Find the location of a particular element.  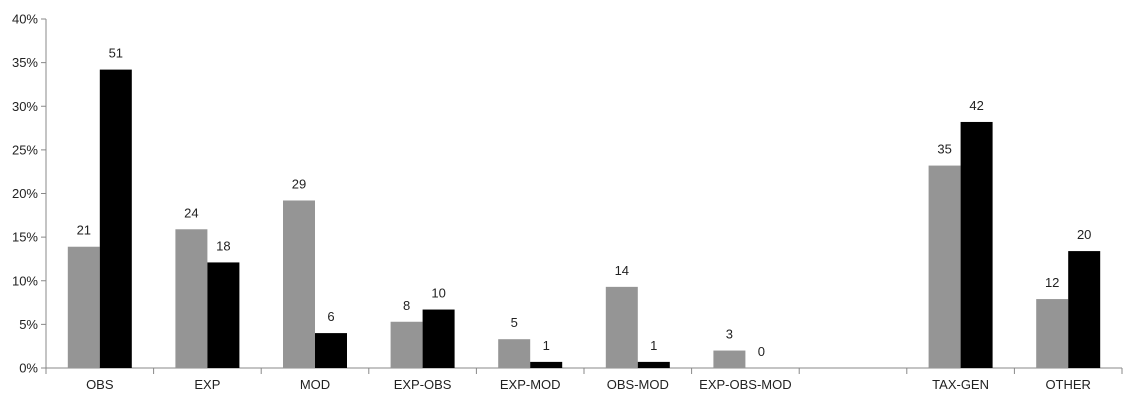

y-tick-label: 0% is located at coordinates (28, 368).